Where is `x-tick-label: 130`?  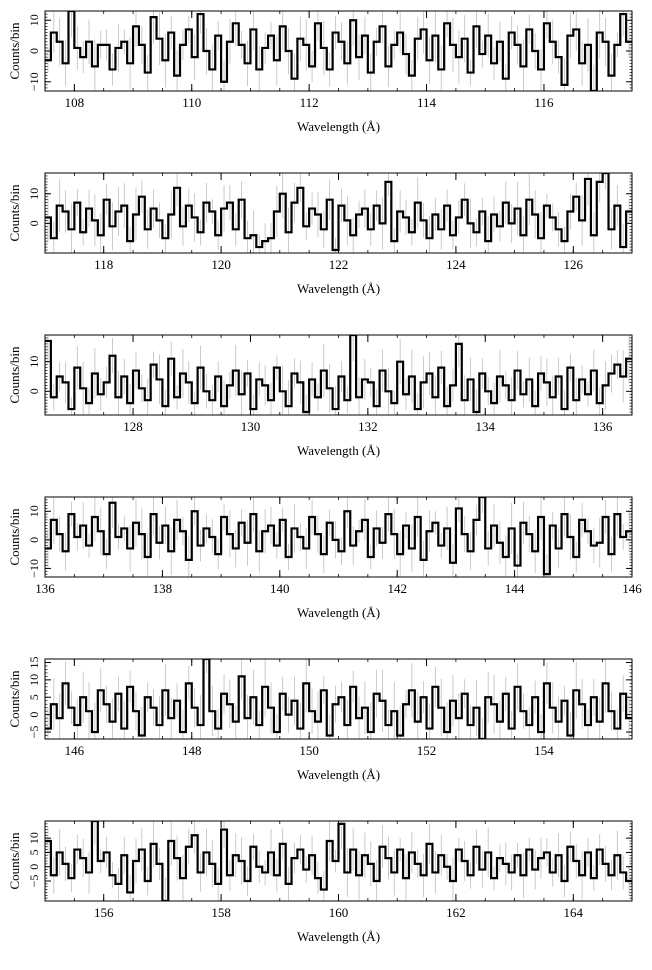
x-tick-label: 130 is located at coordinates (251, 426).